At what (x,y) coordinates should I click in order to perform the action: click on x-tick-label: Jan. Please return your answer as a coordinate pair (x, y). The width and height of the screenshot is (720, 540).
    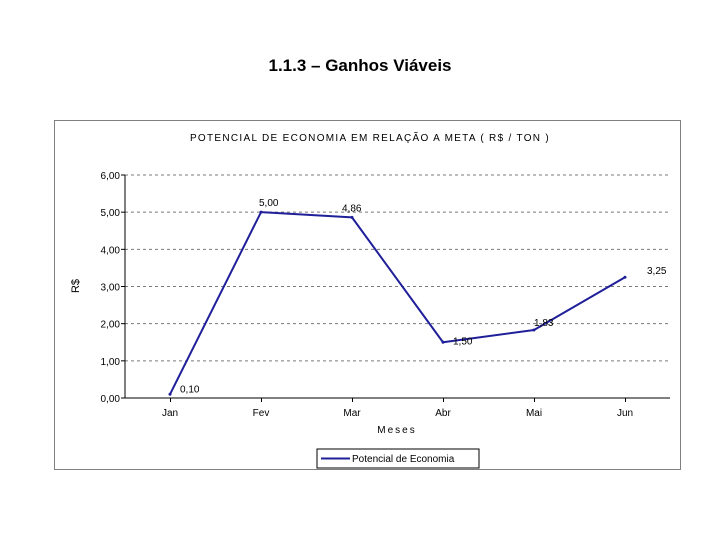
    Looking at the image, I should click on (170, 413).